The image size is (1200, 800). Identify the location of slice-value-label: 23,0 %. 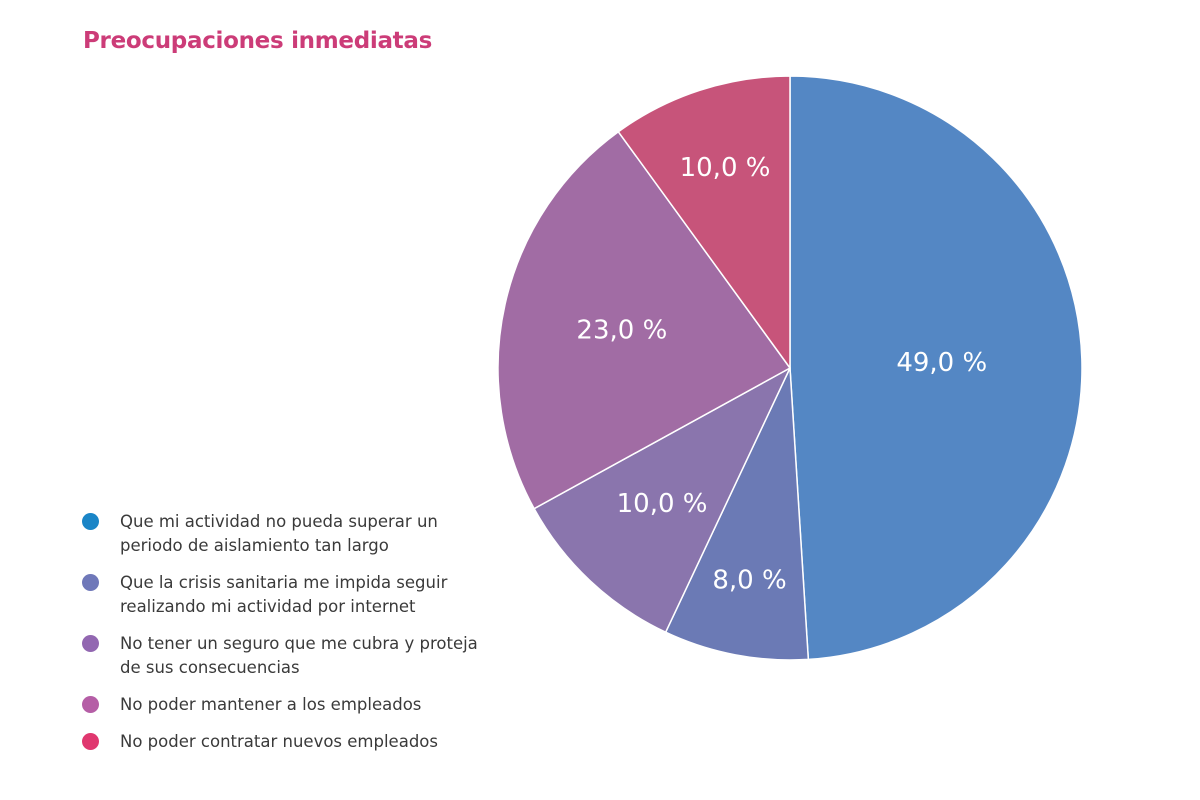
(621, 330).